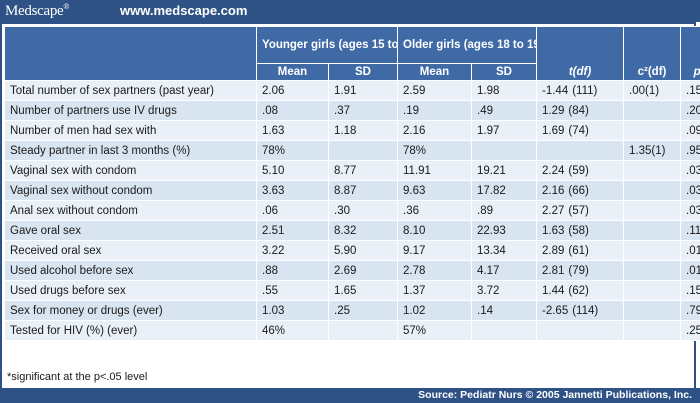 This screenshot has height=403, width=700. I want to click on younger-sd-cell: 1.65, so click(363, 290).